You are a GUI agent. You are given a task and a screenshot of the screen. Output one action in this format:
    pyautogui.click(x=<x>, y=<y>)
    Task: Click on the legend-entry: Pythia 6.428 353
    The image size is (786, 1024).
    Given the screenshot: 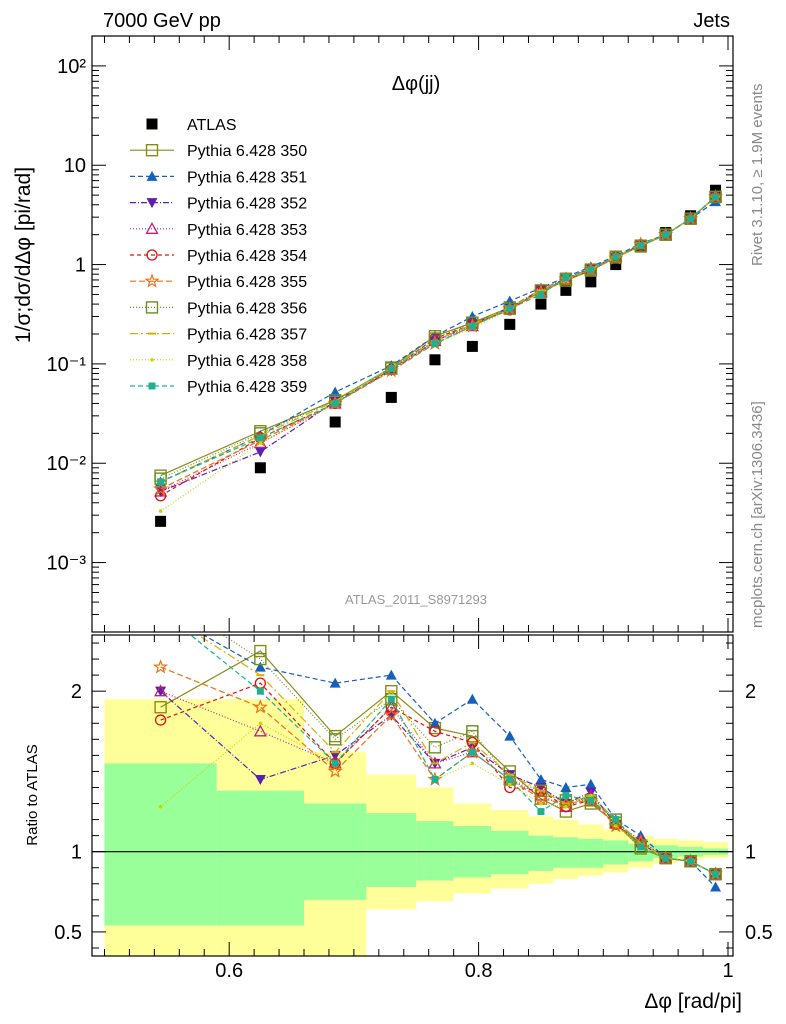 What is the action you would take?
    pyautogui.click(x=218, y=230)
    